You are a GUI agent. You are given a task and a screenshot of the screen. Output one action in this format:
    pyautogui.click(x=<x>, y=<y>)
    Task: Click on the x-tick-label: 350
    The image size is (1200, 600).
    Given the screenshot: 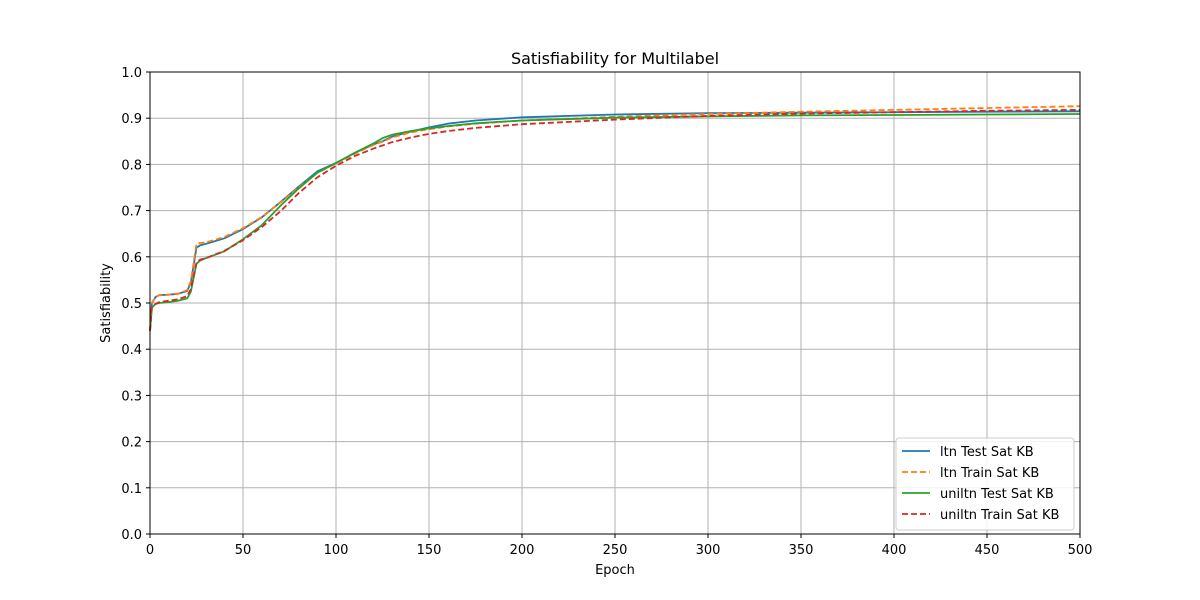 What is the action you would take?
    pyautogui.click(x=801, y=550)
    